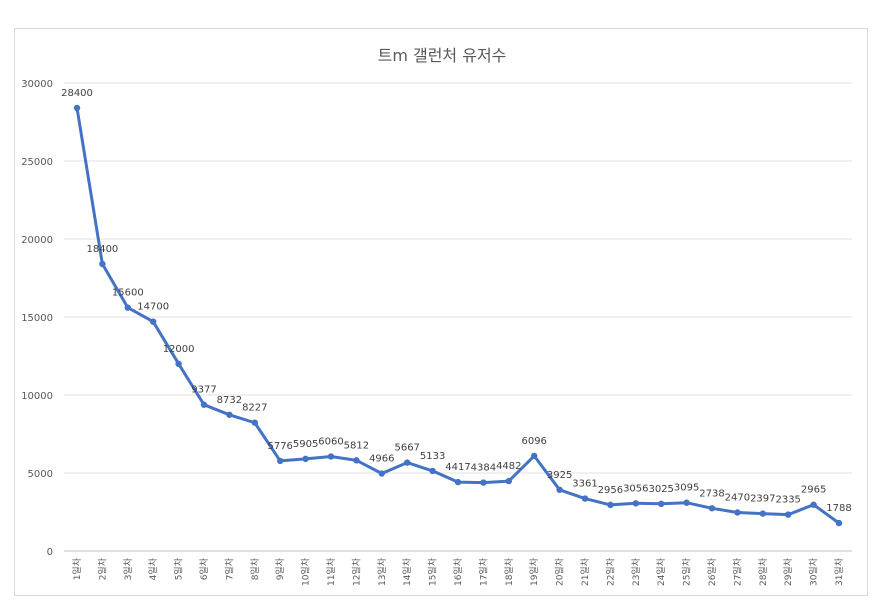  Describe the element at coordinates (610, 571) in the screenshot. I see `x-tick-label: 22일차` at that location.